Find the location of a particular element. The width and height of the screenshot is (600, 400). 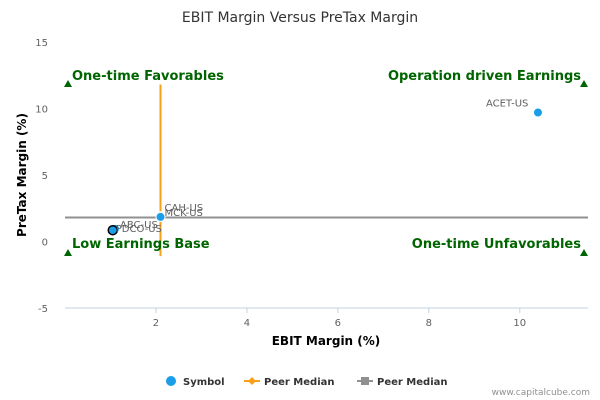

quadrant-marker-top-right is located at coordinates (584, 83).